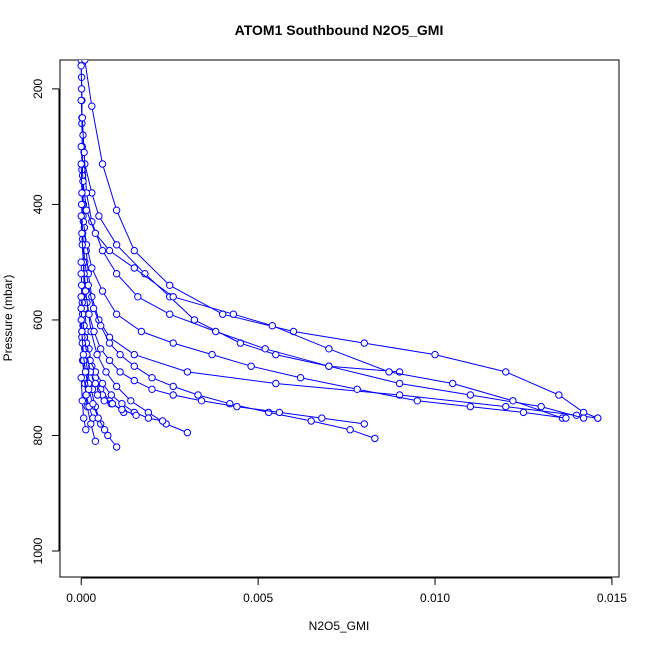  Describe the element at coordinates (81, 598) in the screenshot. I see `x-tick-label: 0.000` at that location.